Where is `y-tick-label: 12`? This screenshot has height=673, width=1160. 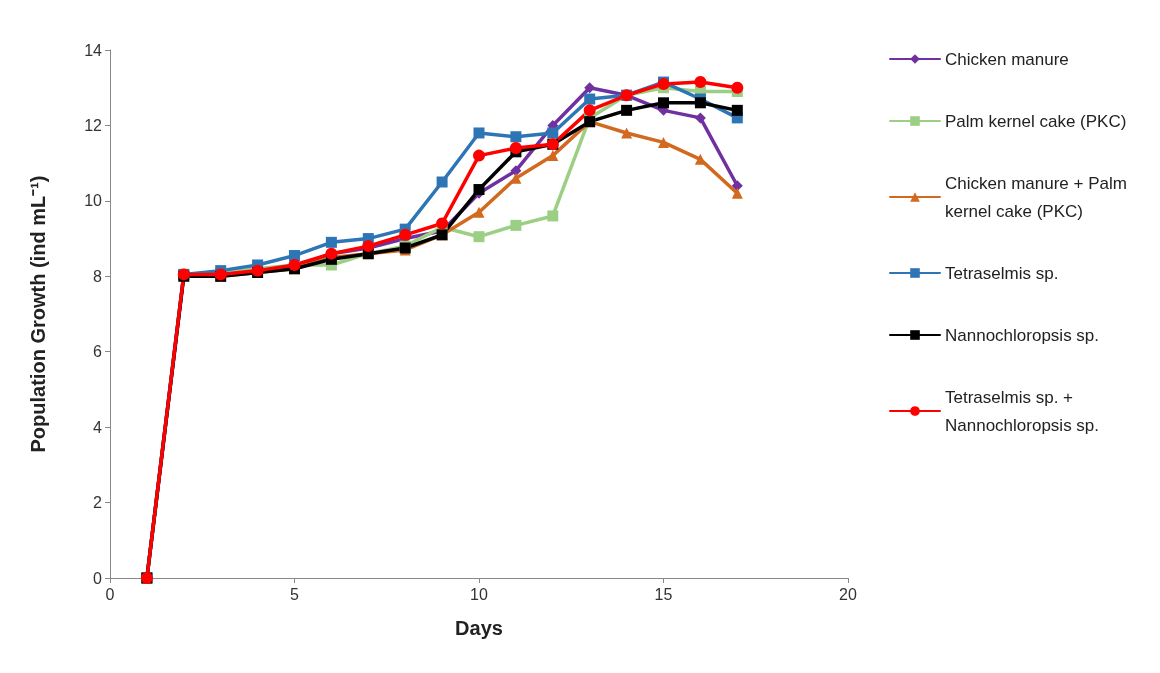 y-tick-label: 12 is located at coordinates (93, 125).